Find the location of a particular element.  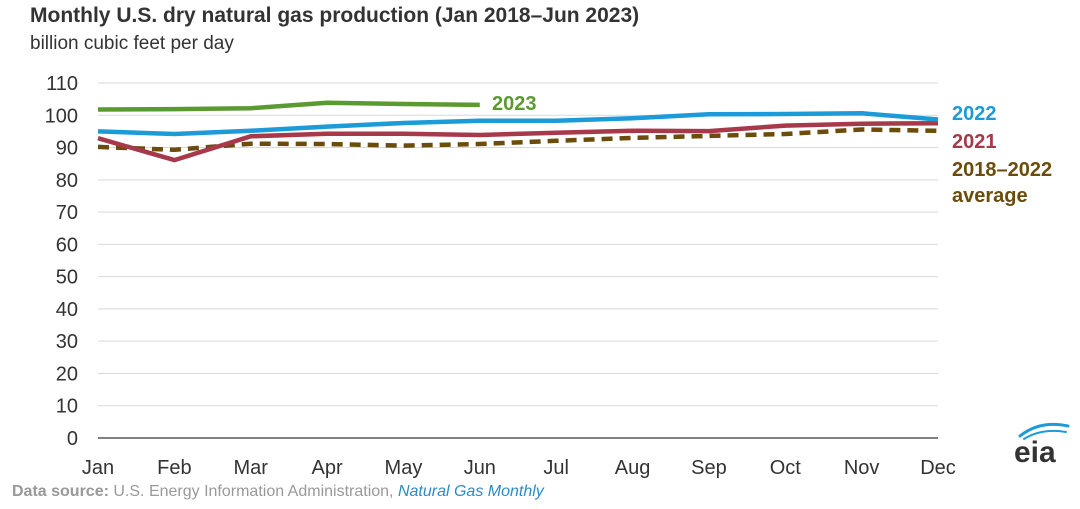

series-line-avg is located at coordinates (518, 140).